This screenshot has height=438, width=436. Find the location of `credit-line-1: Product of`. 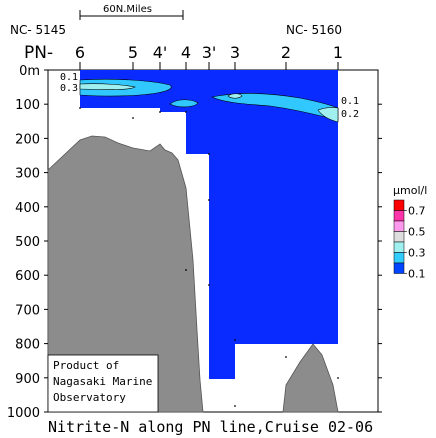

credit-line-1: Product of is located at coordinates (86, 365).